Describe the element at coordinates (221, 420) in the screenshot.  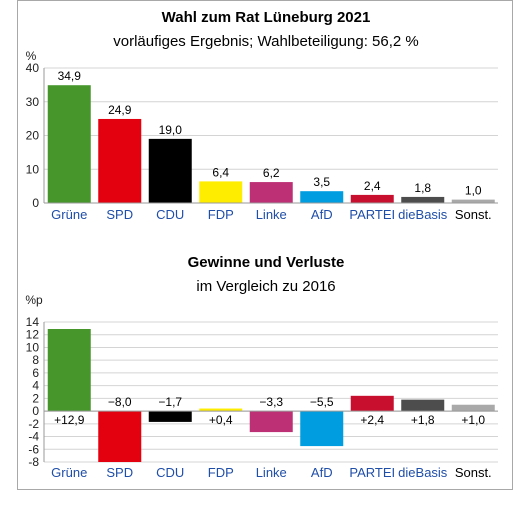
I see `chart2-value-label-3: +0,4` at that location.